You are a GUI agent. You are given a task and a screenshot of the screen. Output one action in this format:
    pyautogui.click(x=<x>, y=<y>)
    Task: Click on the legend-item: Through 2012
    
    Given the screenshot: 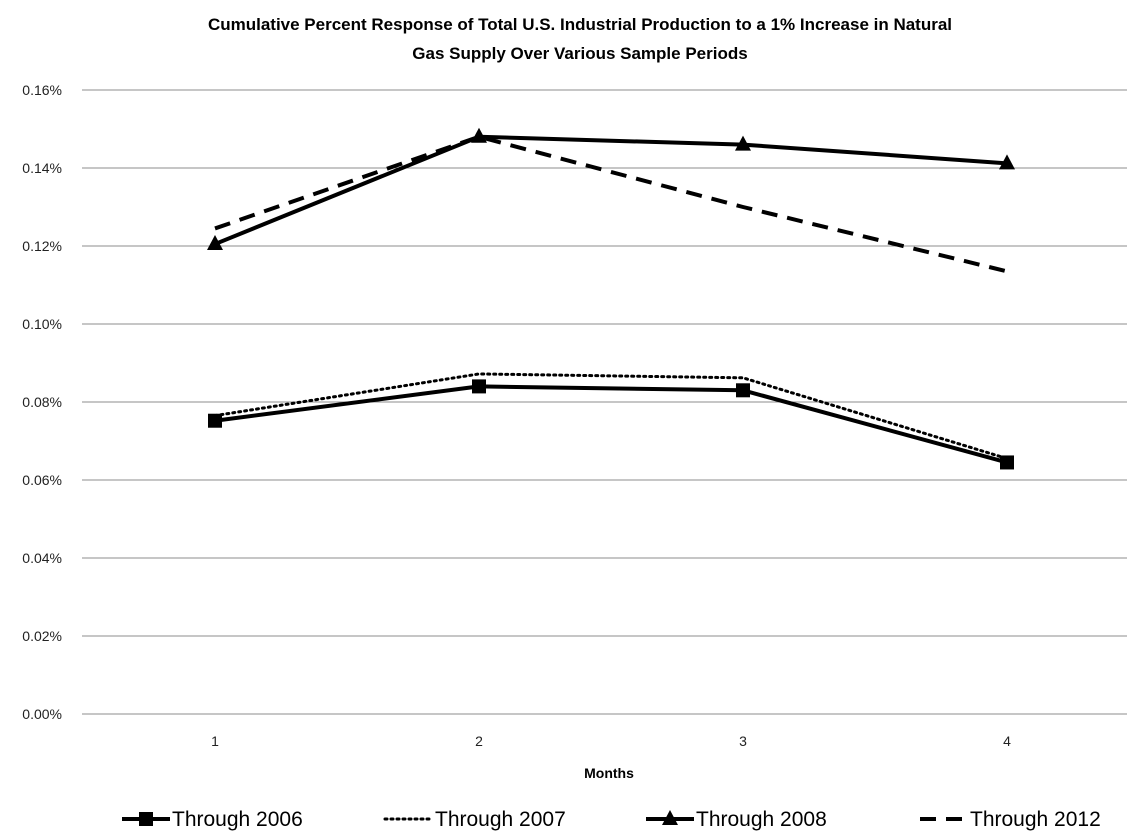 What is the action you would take?
    pyautogui.click(x=1010, y=819)
    